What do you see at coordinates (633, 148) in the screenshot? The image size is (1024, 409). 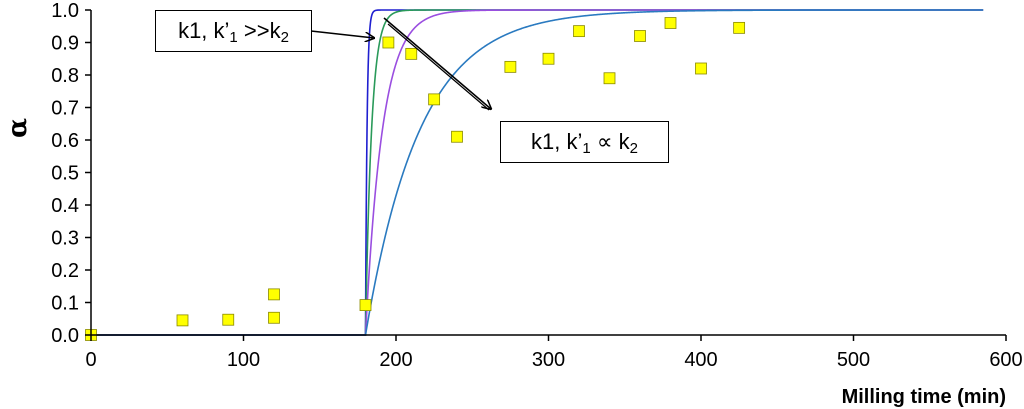 I see `annotation-prop-sub2: 2` at bounding box center [633, 148].